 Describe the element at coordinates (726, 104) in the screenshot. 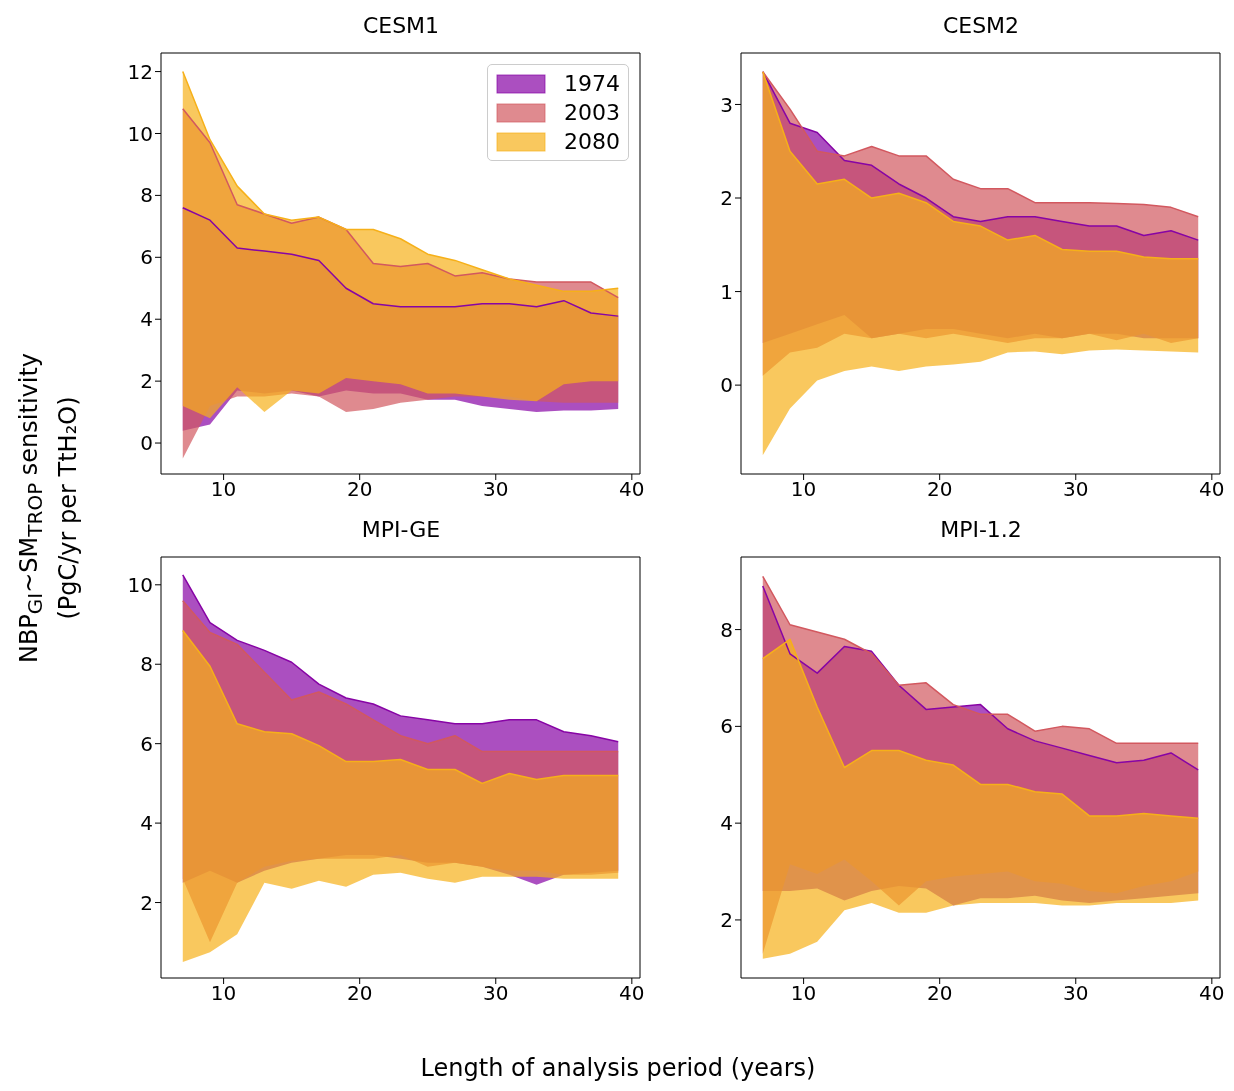

I see `y-tick-label: 3` at that location.